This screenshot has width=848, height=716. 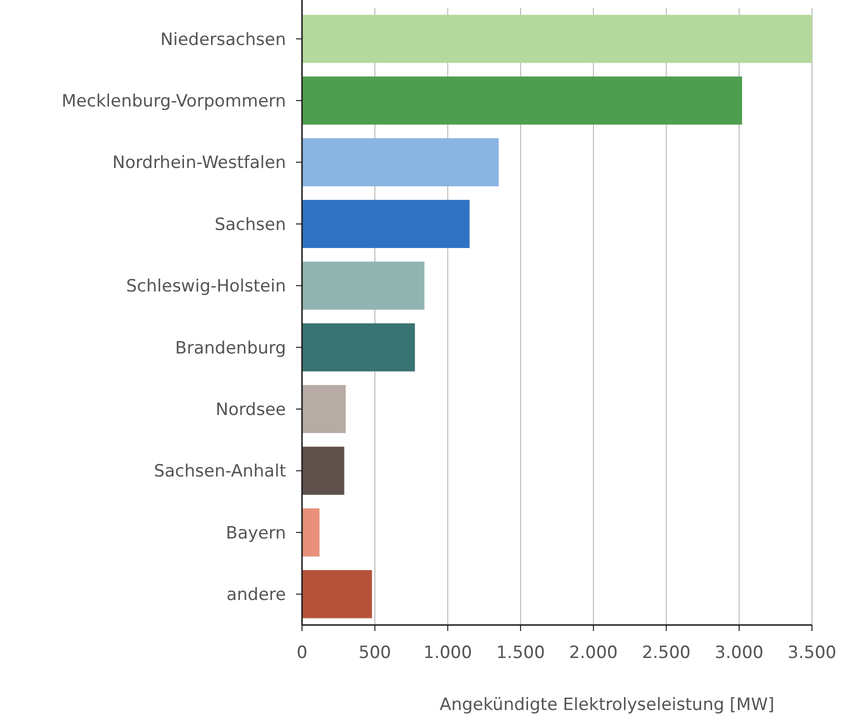 What do you see at coordinates (447, 653) in the screenshot?
I see `x-tick-label: 1.000` at bounding box center [447, 653].